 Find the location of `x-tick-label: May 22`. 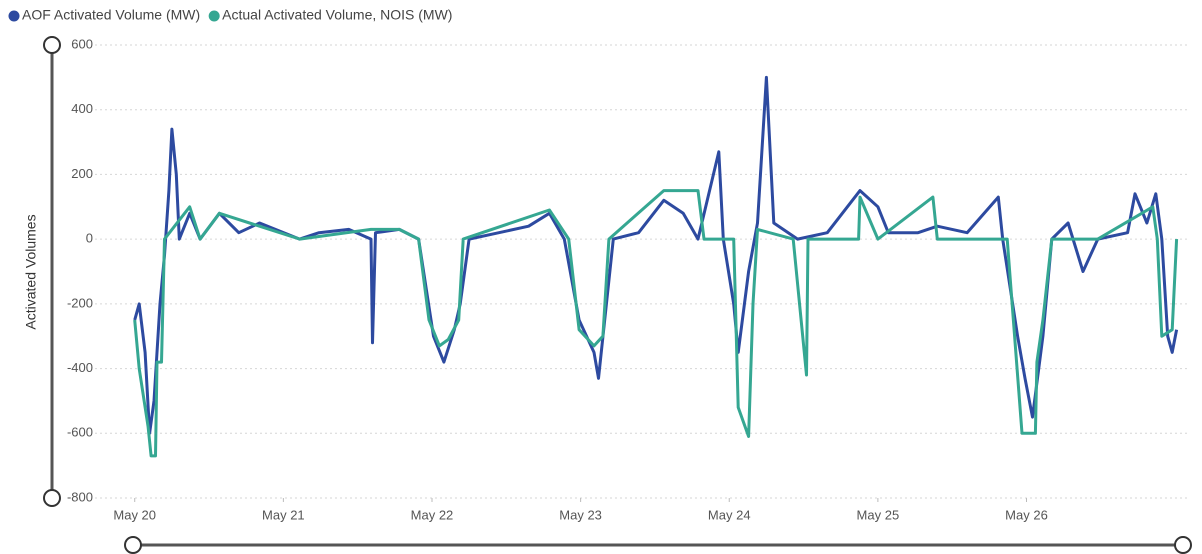

x-tick-label: May 22 is located at coordinates (432, 514).